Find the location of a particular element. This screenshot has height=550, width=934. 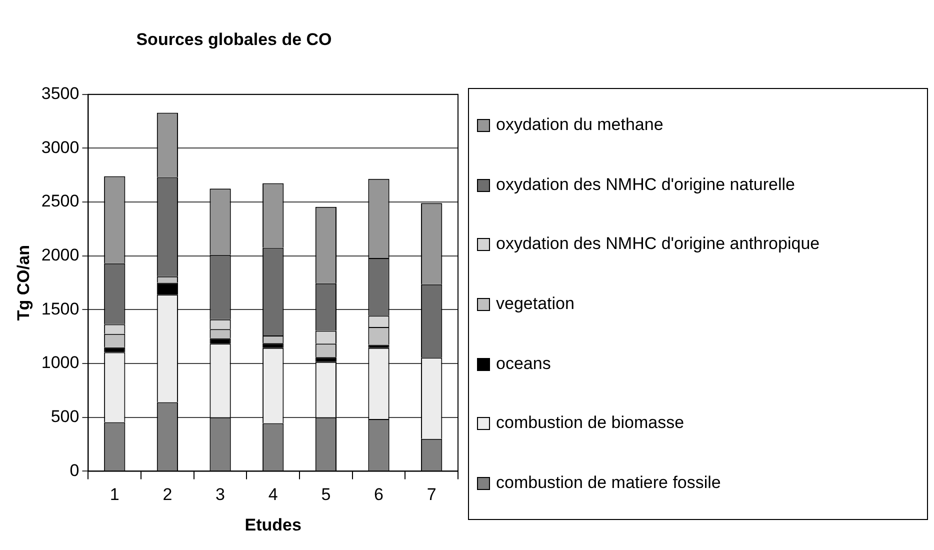

y-tick-label: 3500 is located at coordinates (60, 94).